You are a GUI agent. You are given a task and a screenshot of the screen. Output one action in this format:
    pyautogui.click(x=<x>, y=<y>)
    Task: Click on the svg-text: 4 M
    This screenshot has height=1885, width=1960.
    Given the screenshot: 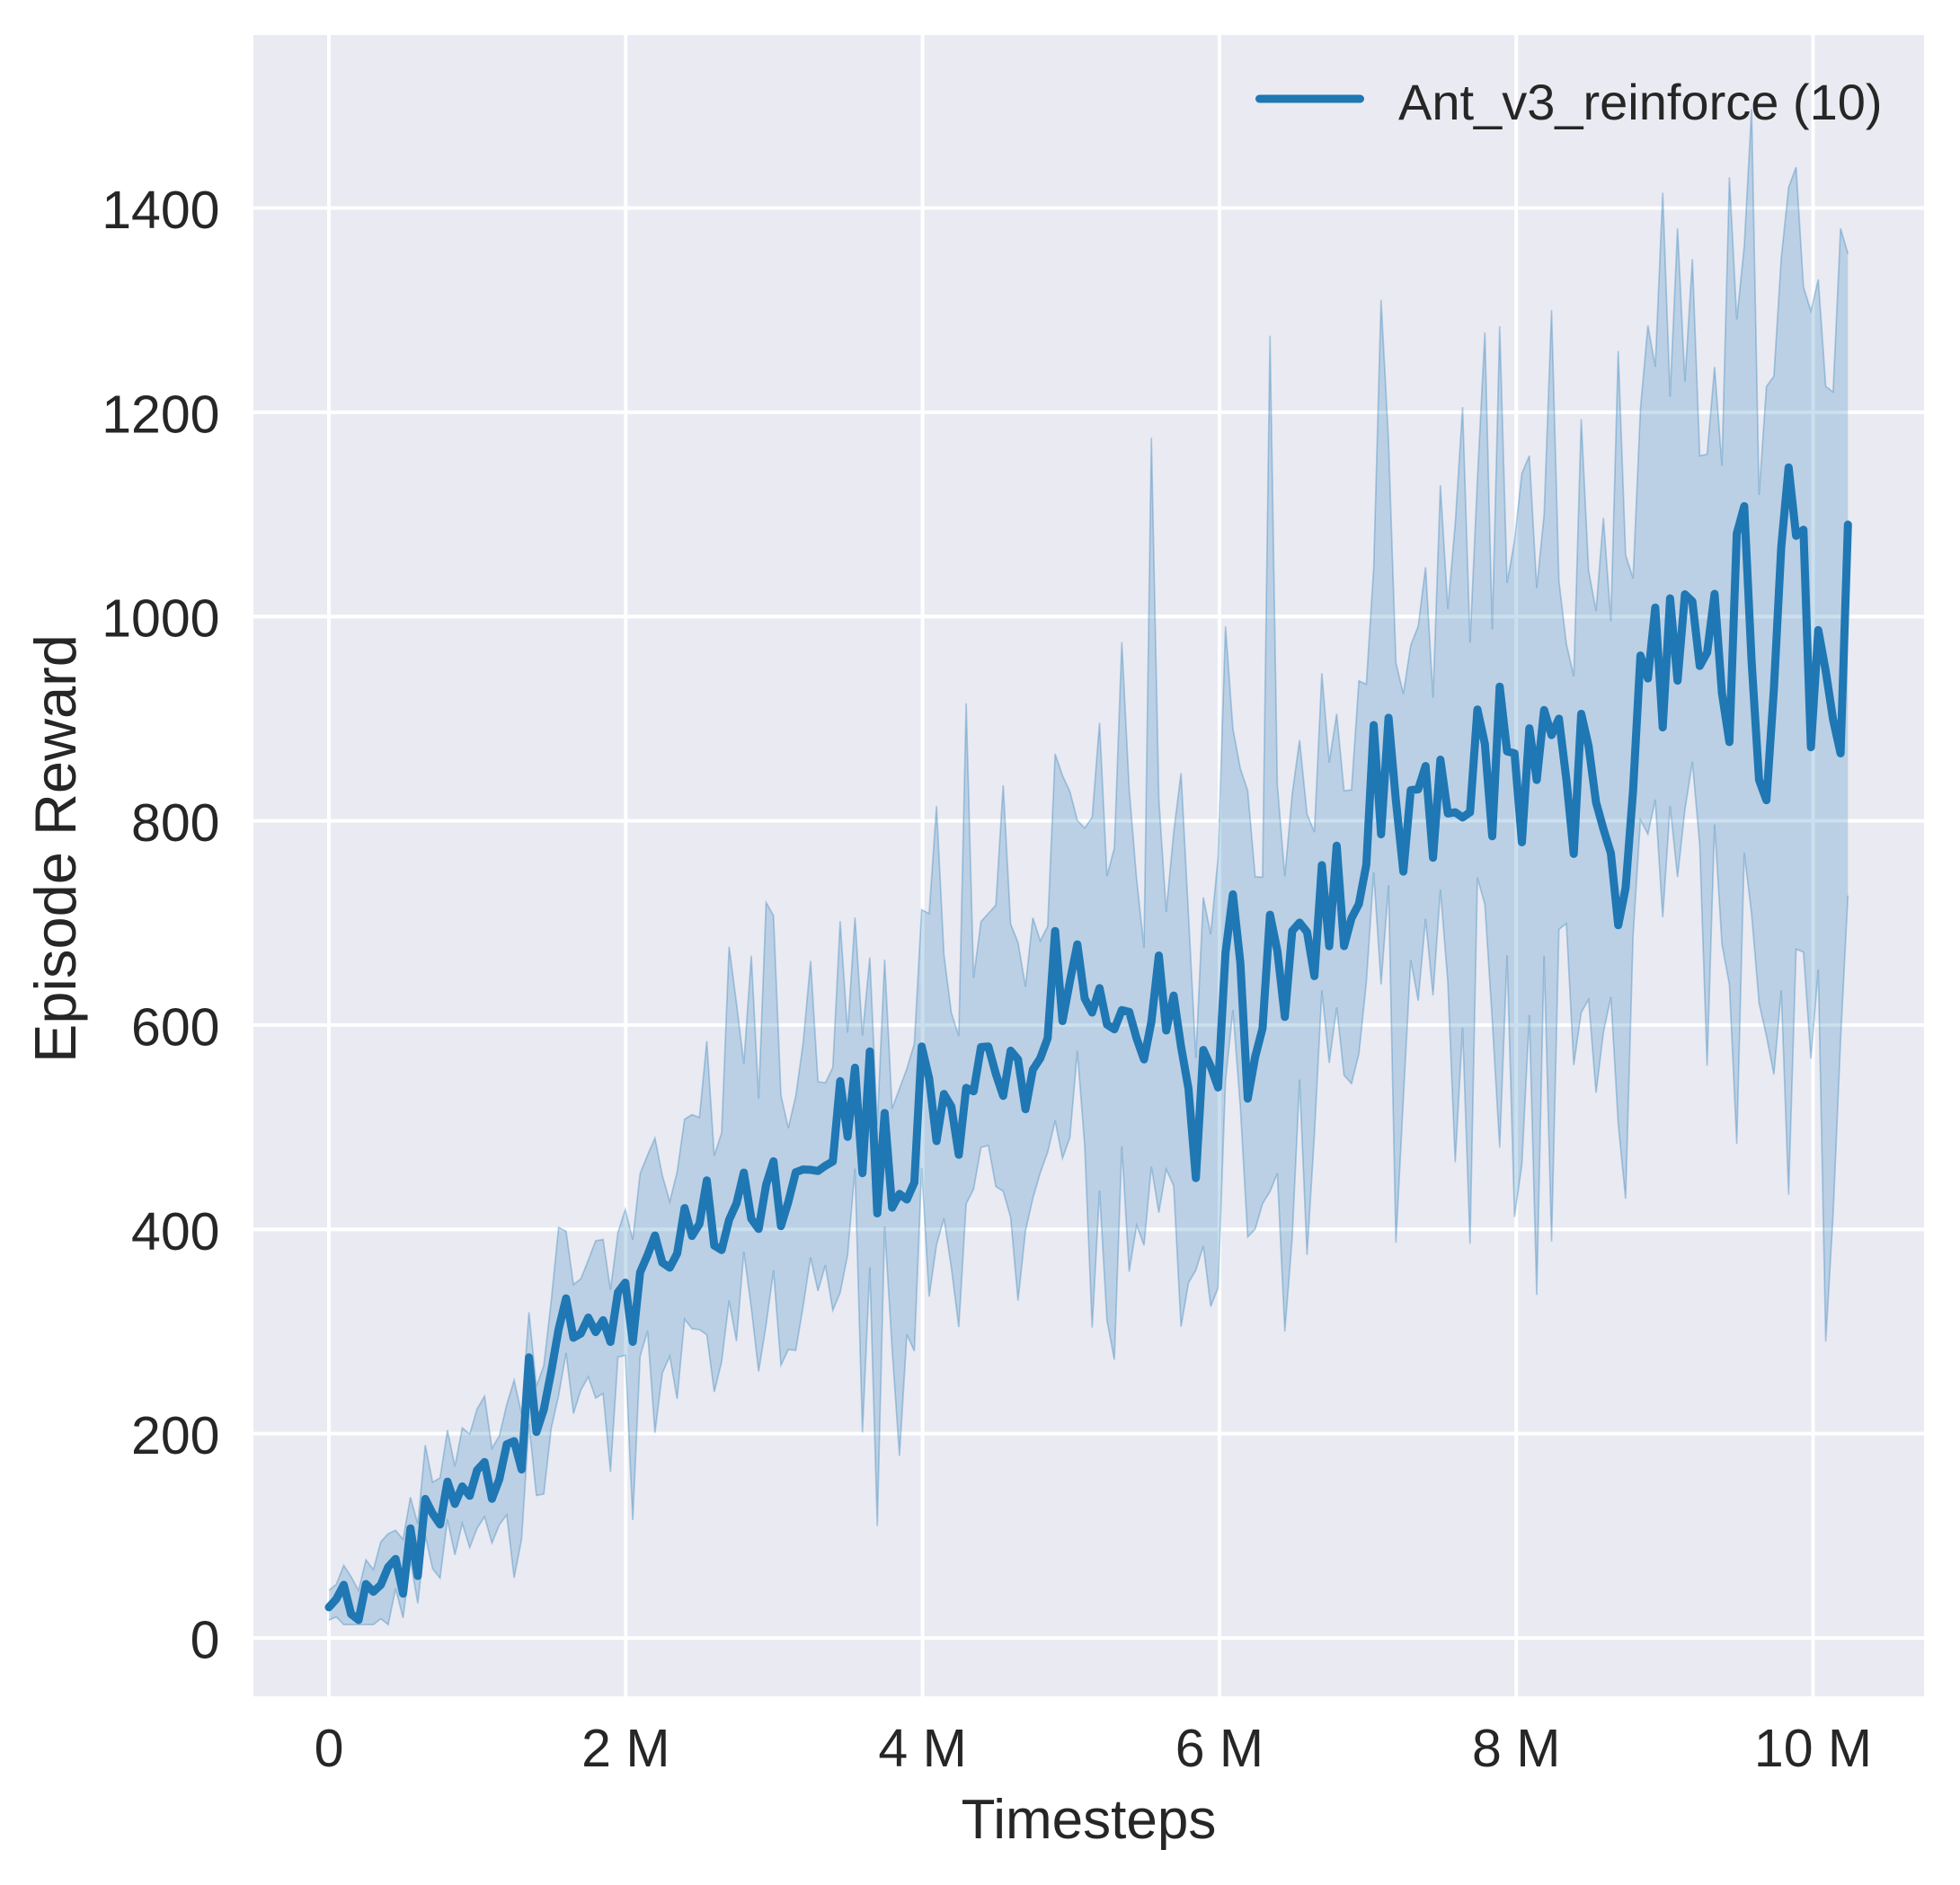 What is the action you would take?
    pyautogui.click(x=922, y=1748)
    